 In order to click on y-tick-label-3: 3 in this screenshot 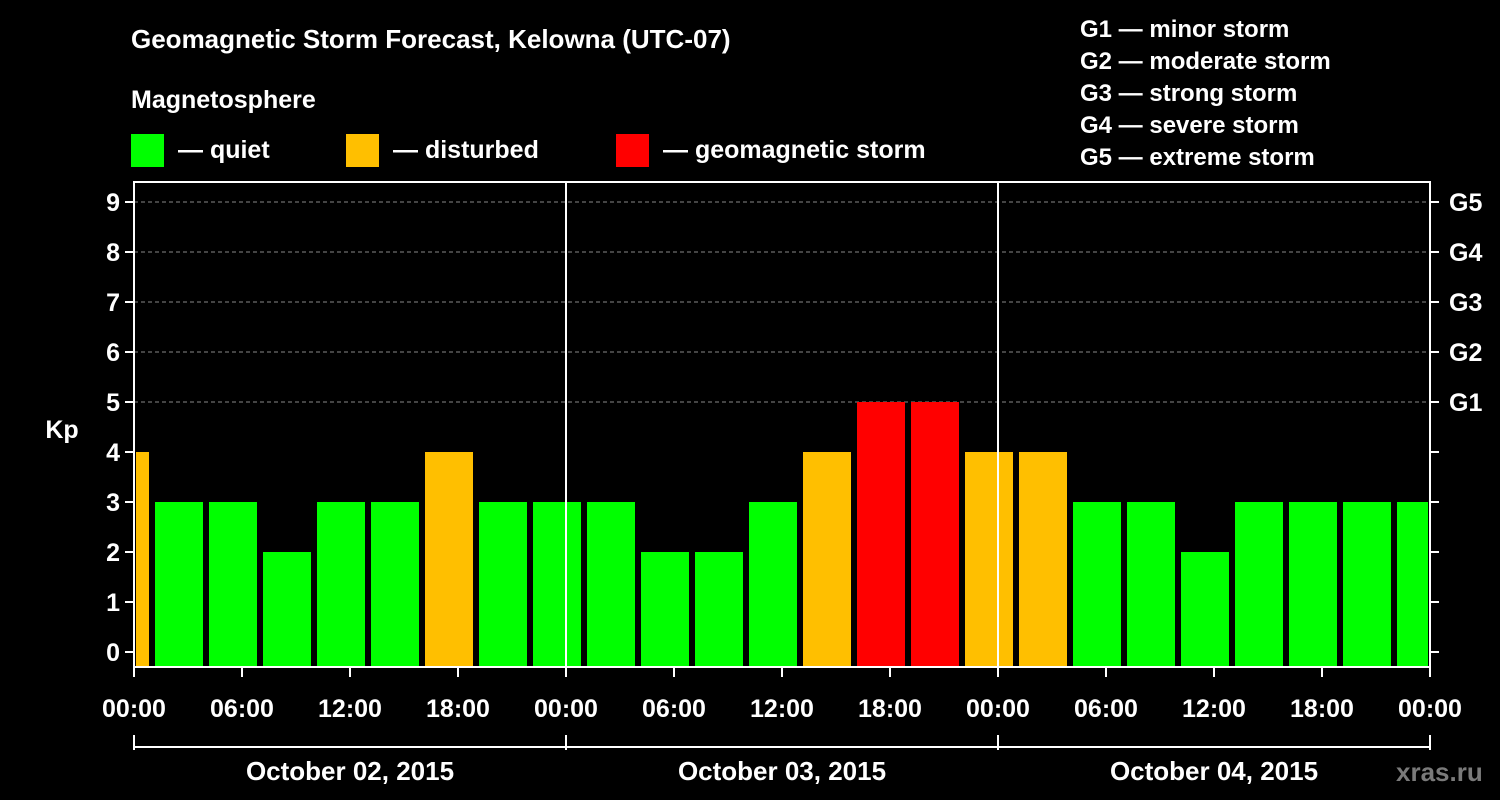, I will do `click(113, 503)`.